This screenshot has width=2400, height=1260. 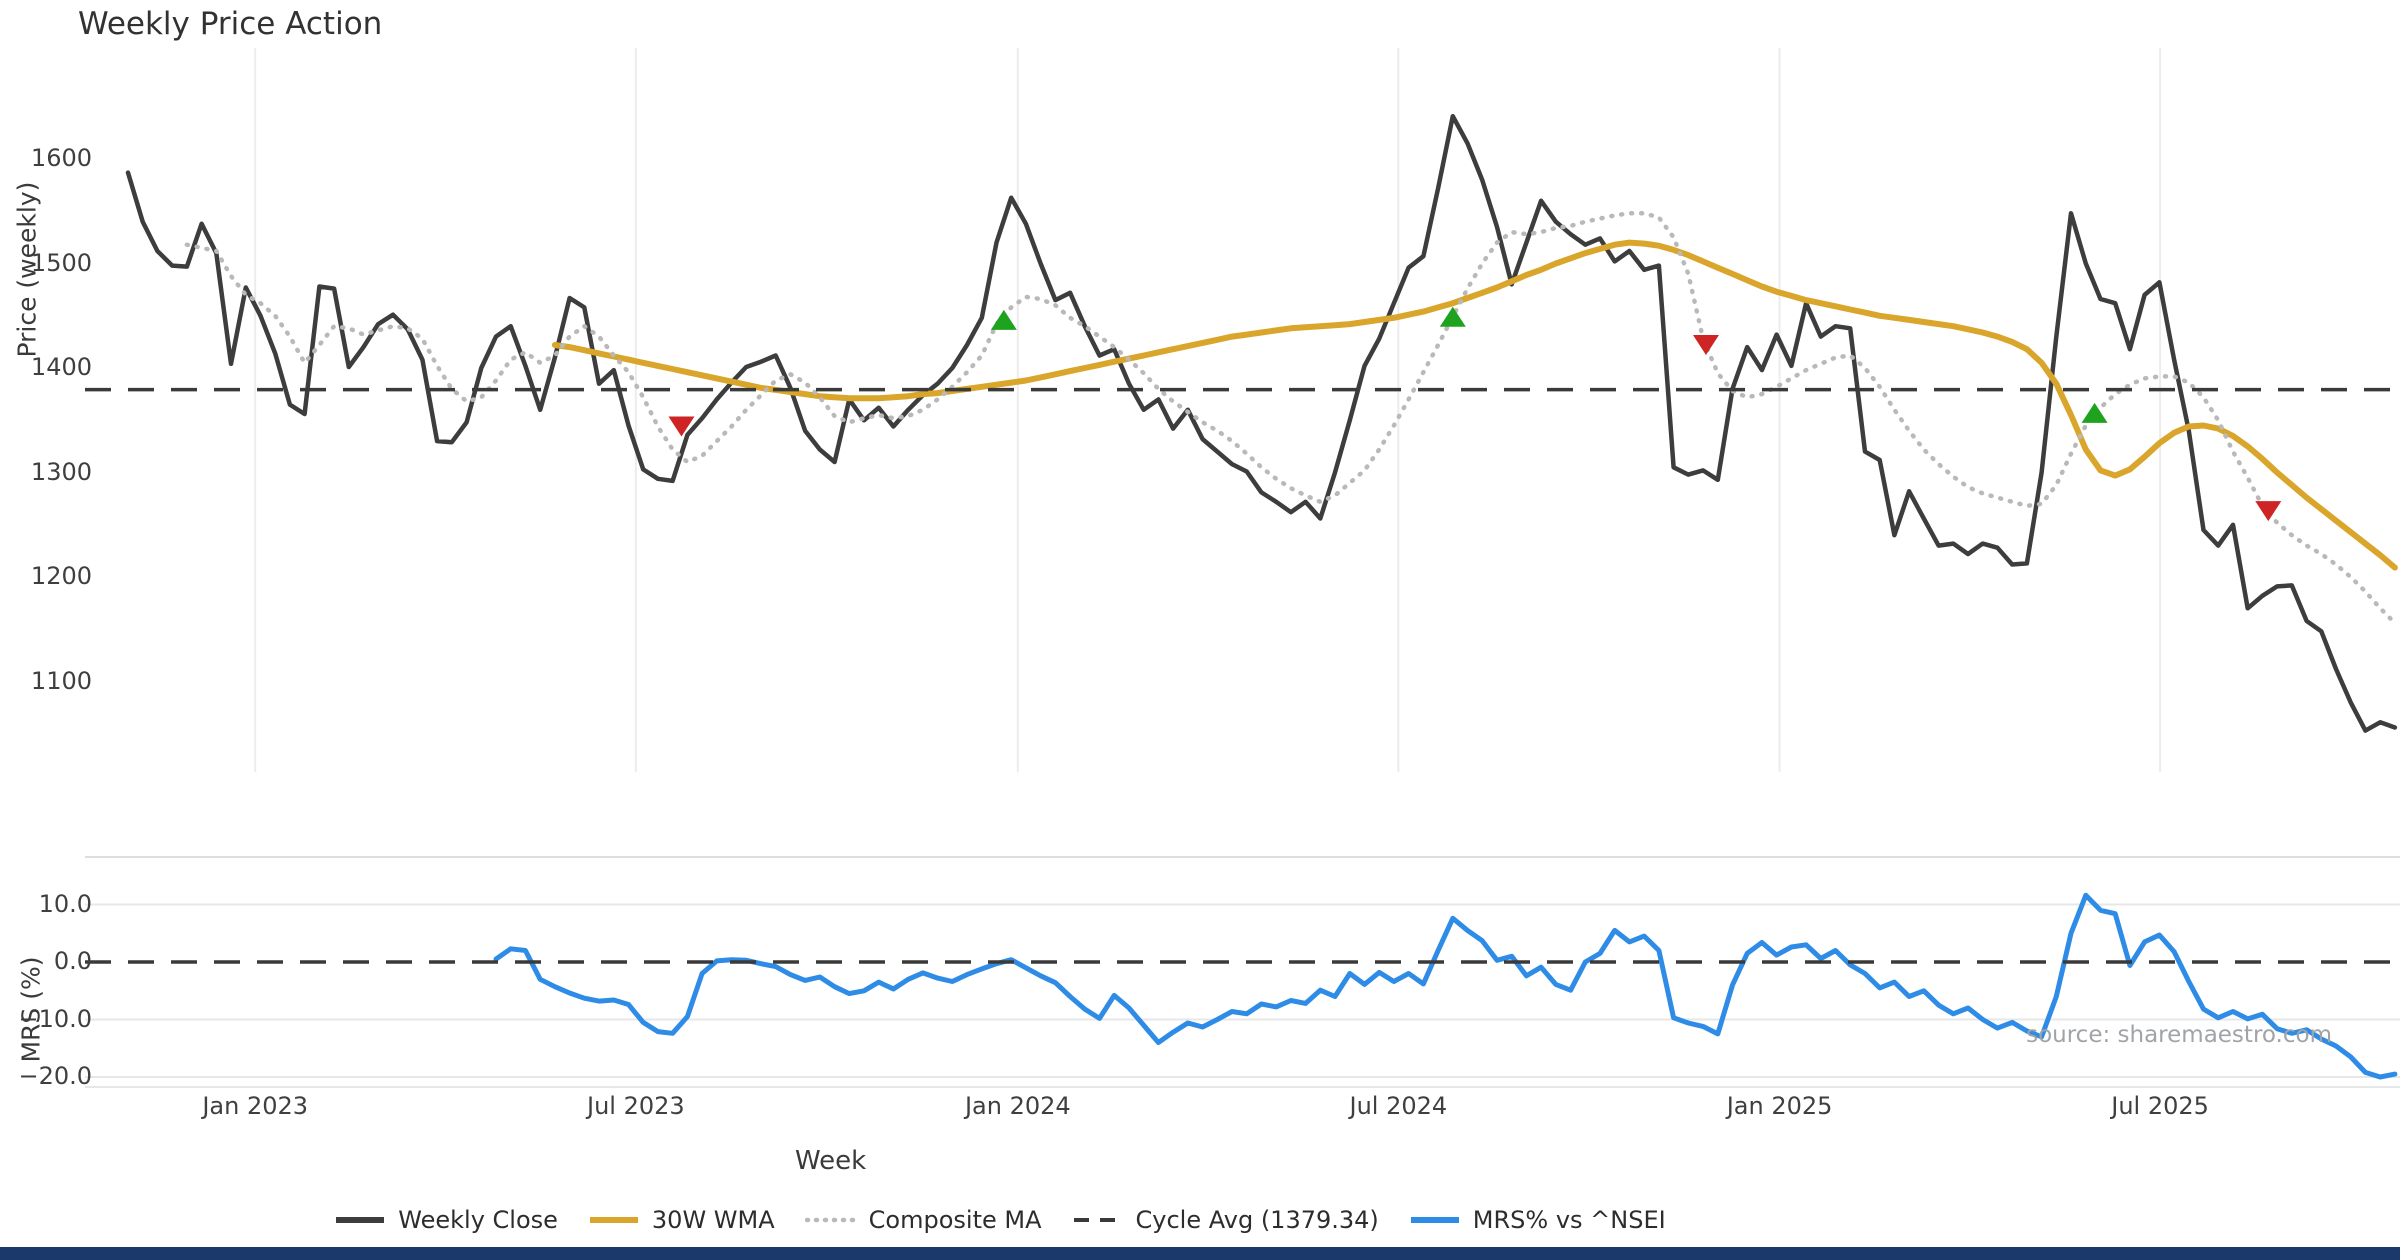 I want to click on legend-item: Weekly Close, so click(x=446, y=1220).